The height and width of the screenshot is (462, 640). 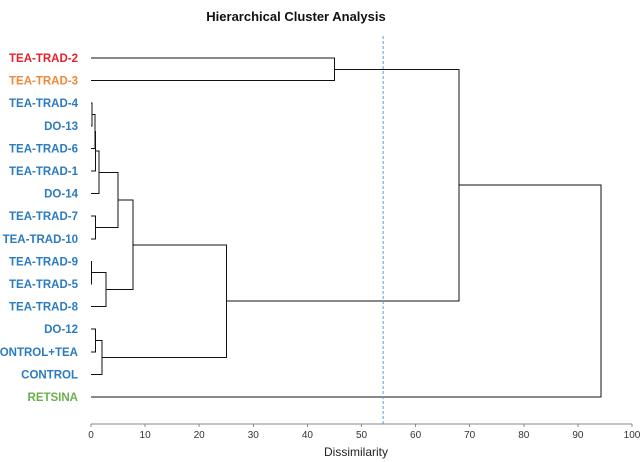 What do you see at coordinates (200, 435) in the screenshot?
I see `x-tick-label: 20` at bounding box center [200, 435].